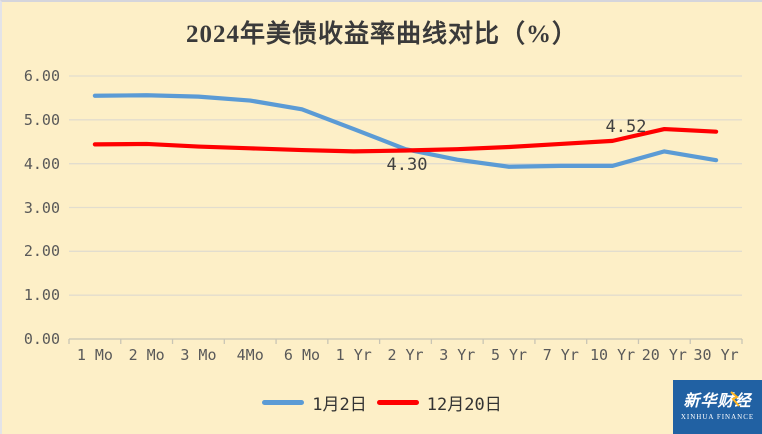 The width and height of the screenshot is (762, 434). Describe the element at coordinates (716, 355) in the screenshot. I see `x-tick-label: 30 Yr` at that location.